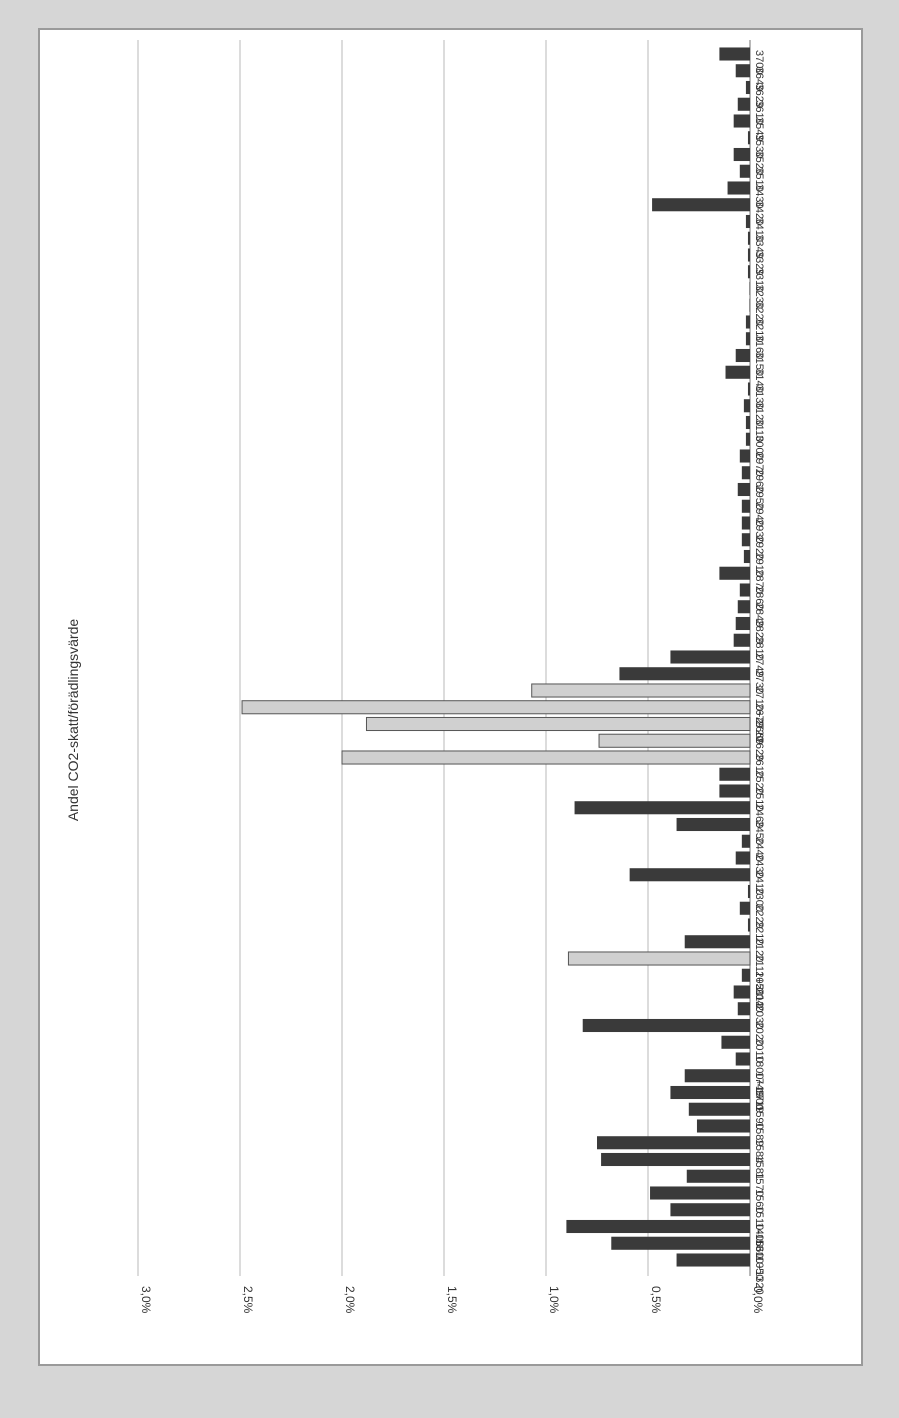  Describe the element at coordinates (759, 1117) in the screenshot. I see `category-label: 1590` at that location.